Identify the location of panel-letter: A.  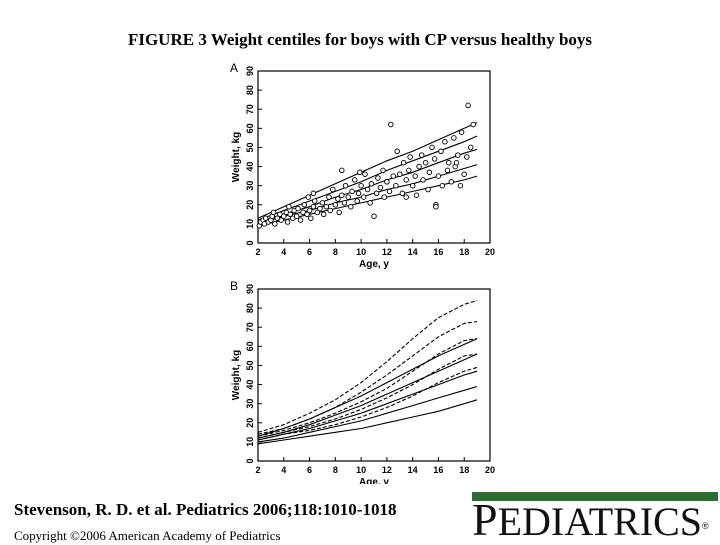
(234, 68).